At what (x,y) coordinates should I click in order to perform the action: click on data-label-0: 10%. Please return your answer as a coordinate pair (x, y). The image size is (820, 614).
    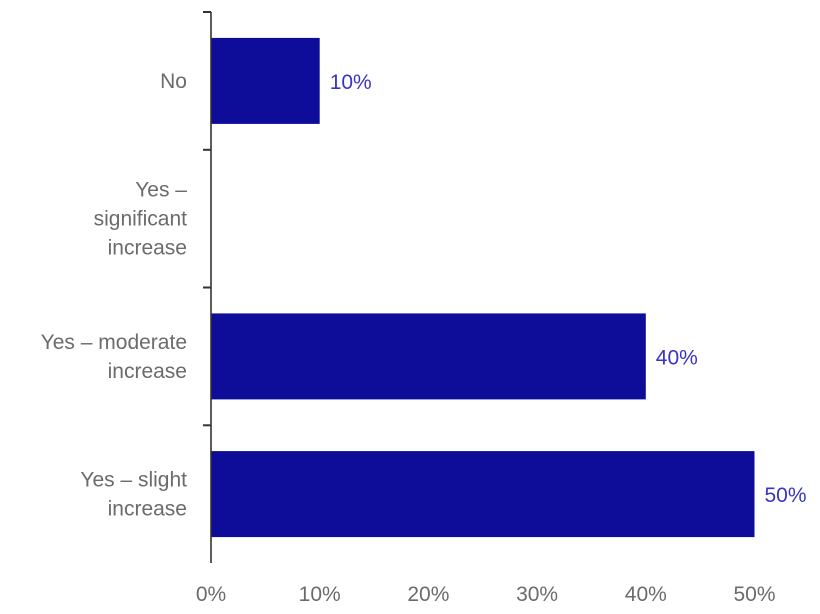
    Looking at the image, I should click on (351, 82).